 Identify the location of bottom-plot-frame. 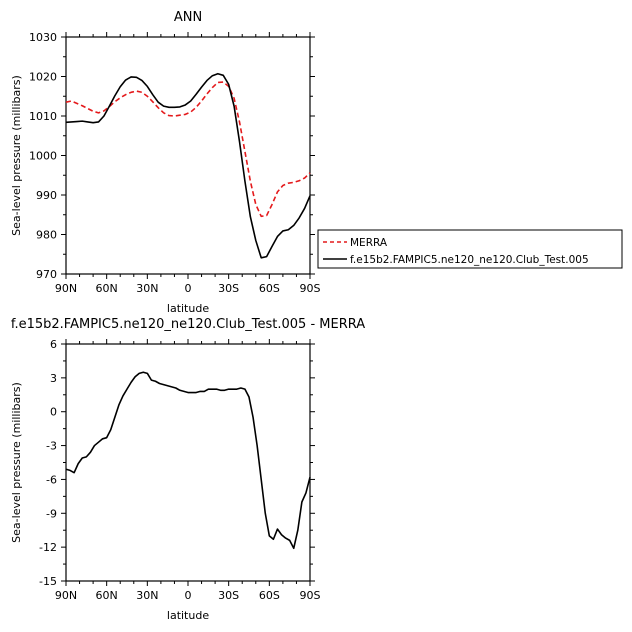
(188, 462).